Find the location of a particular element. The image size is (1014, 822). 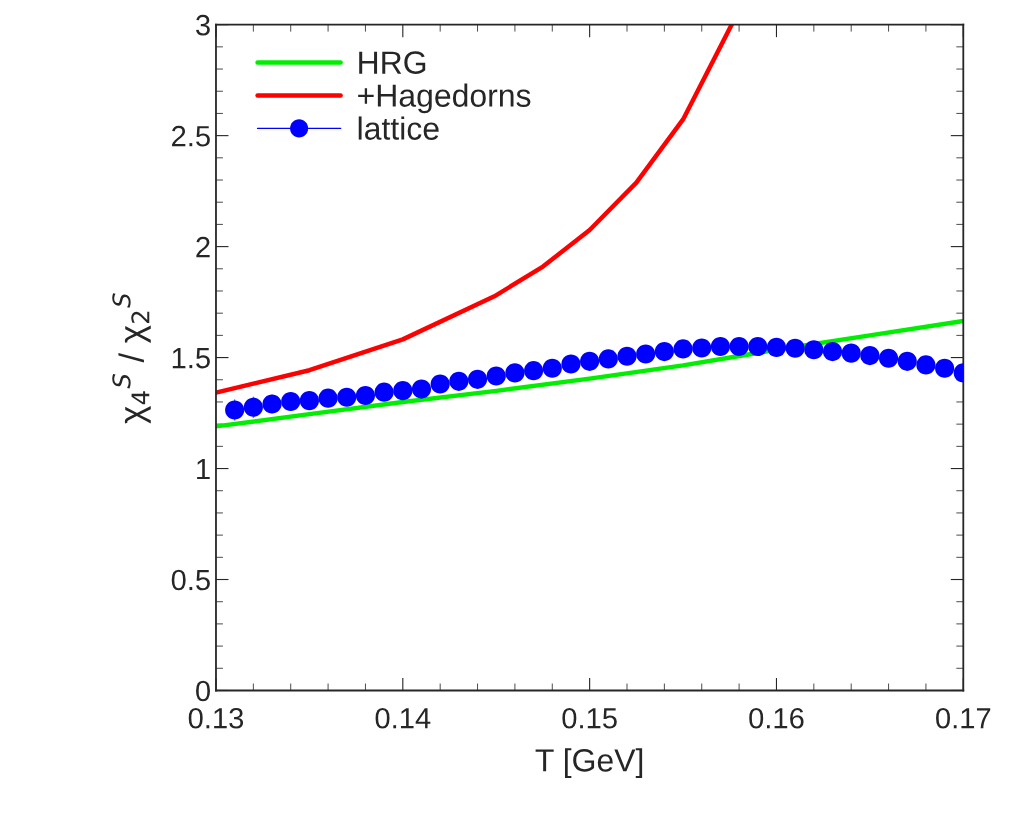

x-tick-label: 0.15 is located at coordinates (589, 718).